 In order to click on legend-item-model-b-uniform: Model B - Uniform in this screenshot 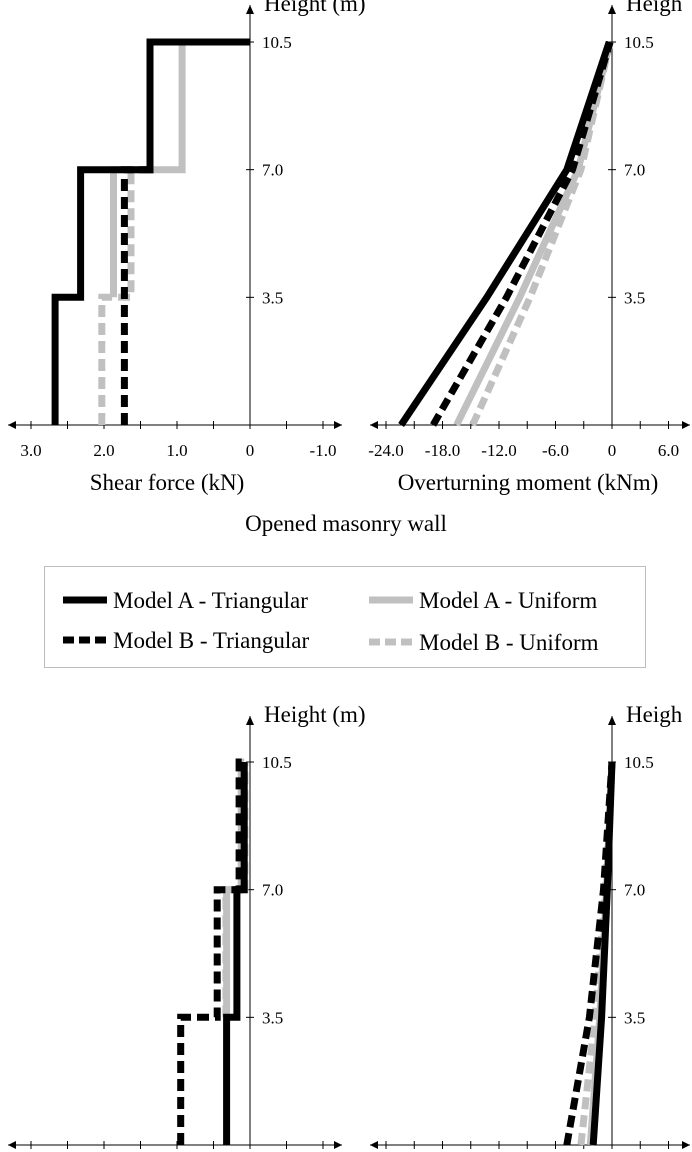, I will do `click(483, 642)`.